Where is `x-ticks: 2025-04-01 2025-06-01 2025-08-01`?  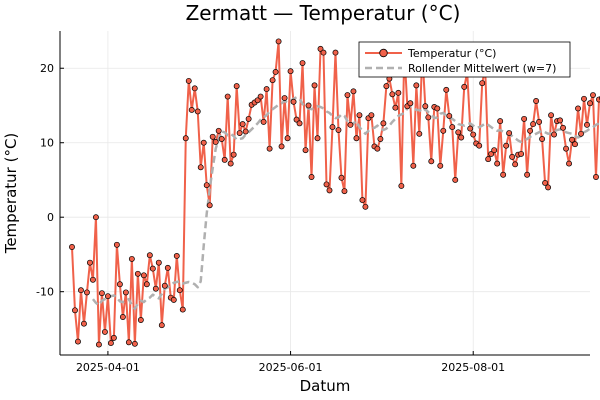
x-ticks: 2025-04-01 2025-06-01 2025-08-01 is located at coordinates (290, 362).